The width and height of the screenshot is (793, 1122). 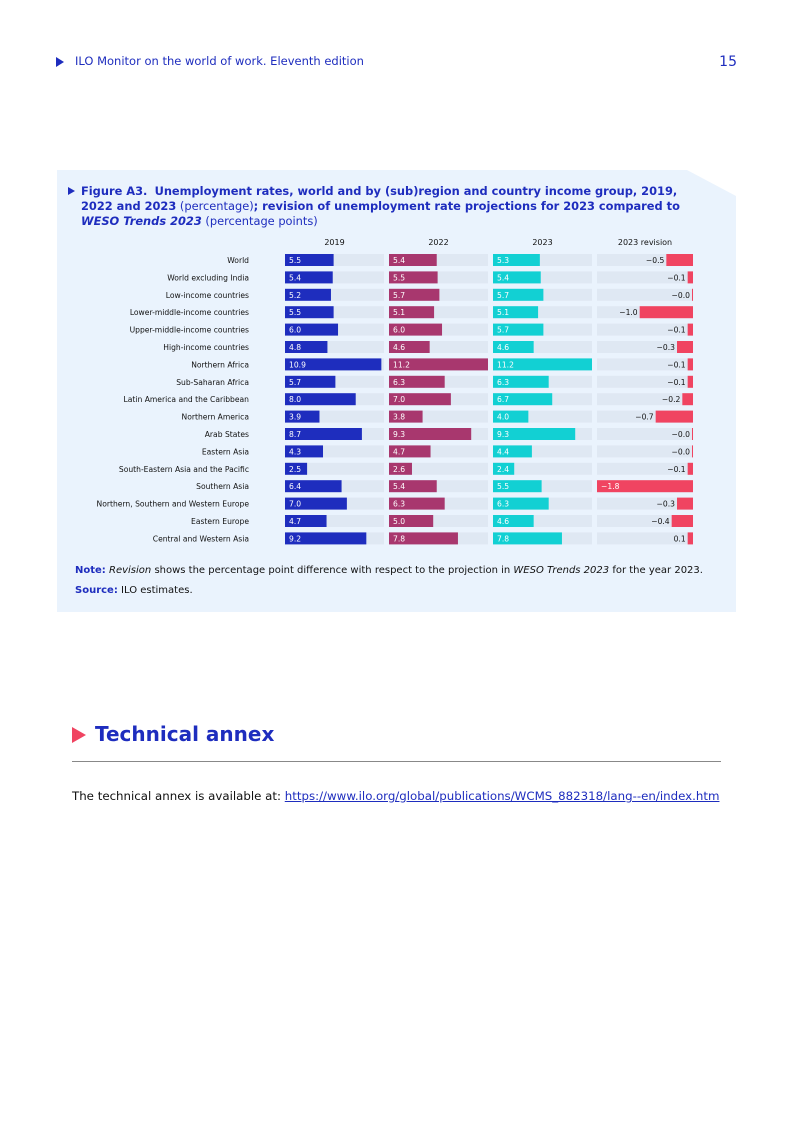 What do you see at coordinates (610, 486) in the screenshot?
I see `data-label: −1.8` at bounding box center [610, 486].